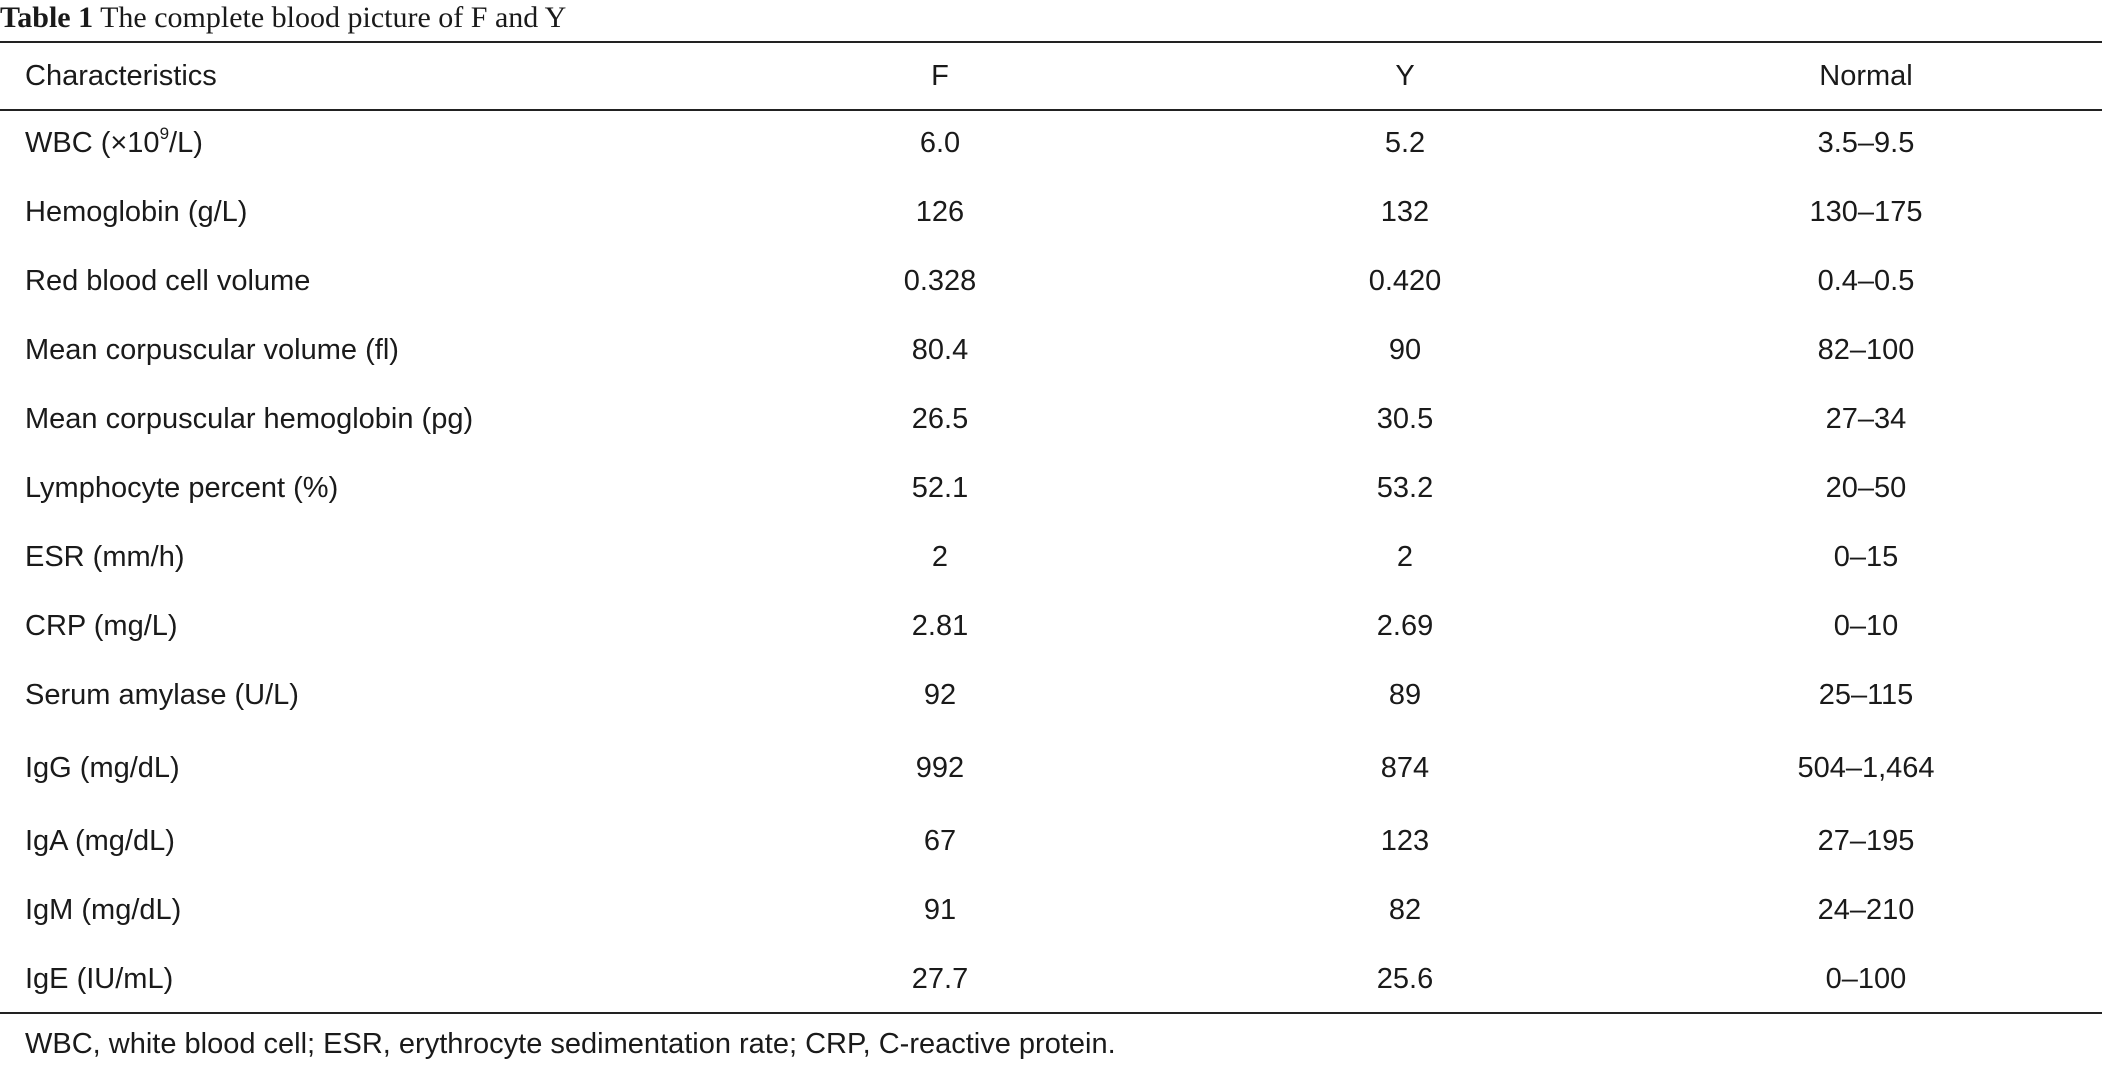 Image resolution: width=2102 pixels, height=1066 pixels. Describe the element at coordinates (105, 557) in the screenshot. I see `row-label: ESR (mm/h)` at that location.